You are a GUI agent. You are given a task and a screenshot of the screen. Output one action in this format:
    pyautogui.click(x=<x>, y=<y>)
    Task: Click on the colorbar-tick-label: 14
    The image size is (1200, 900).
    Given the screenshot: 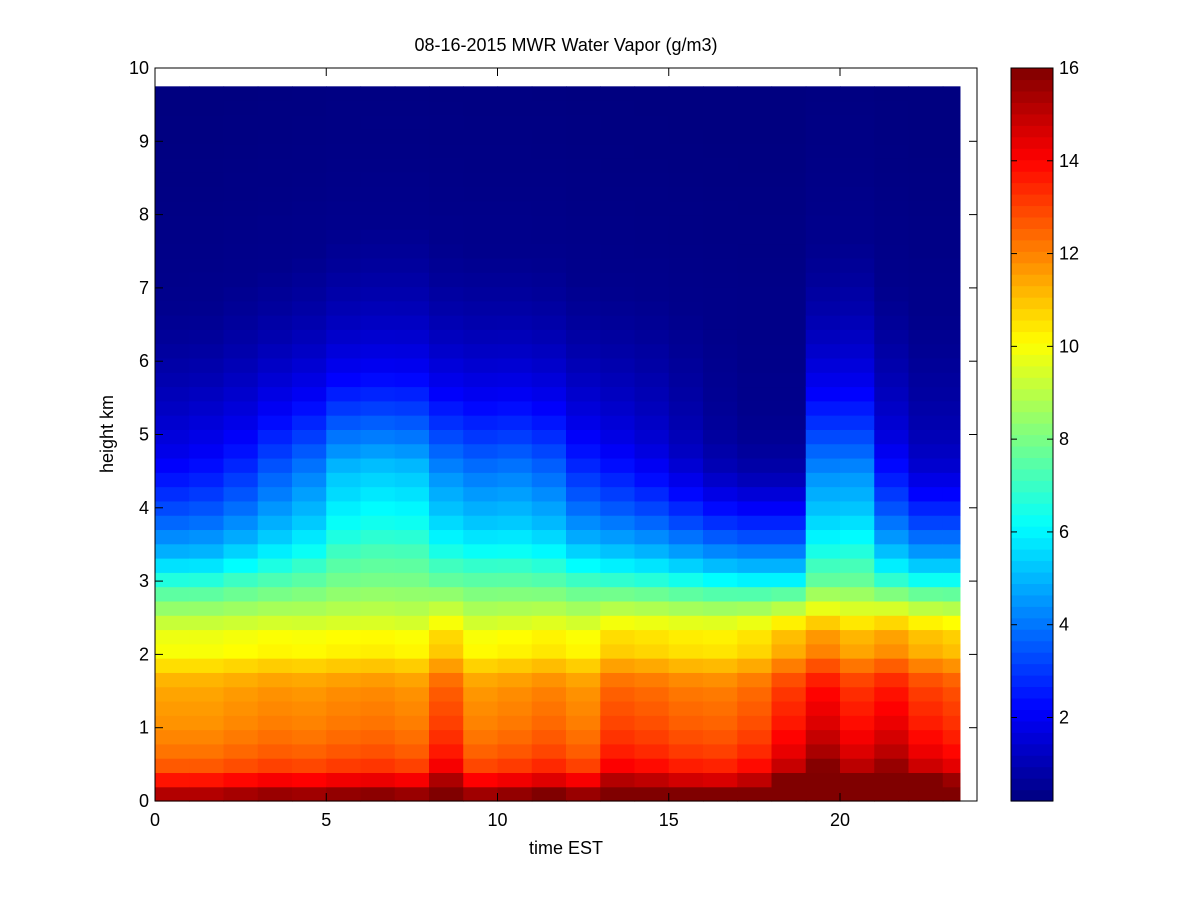 What is the action you would take?
    pyautogui.click(x=1069, y=161)
    